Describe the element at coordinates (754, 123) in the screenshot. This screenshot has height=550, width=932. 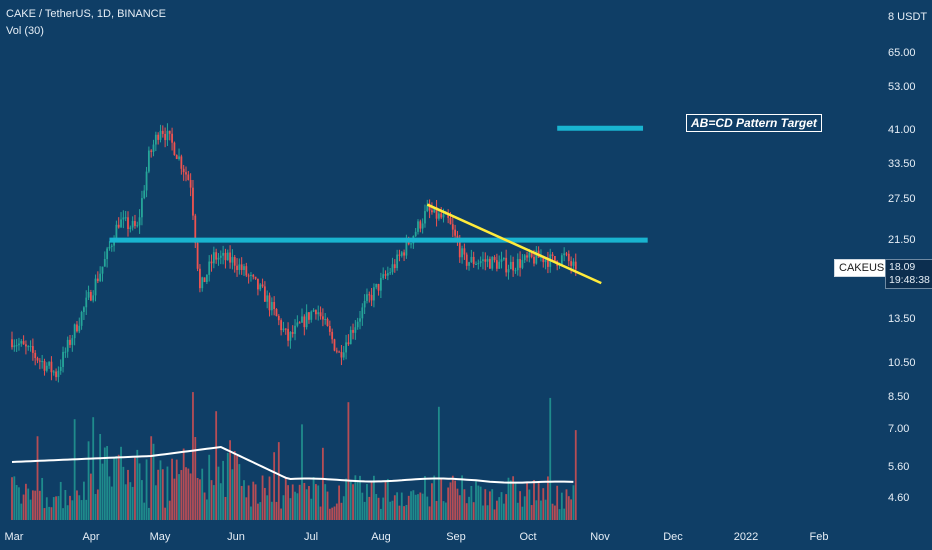
I see `pattern-target-label: AB=CD Pattern Target` at that location.